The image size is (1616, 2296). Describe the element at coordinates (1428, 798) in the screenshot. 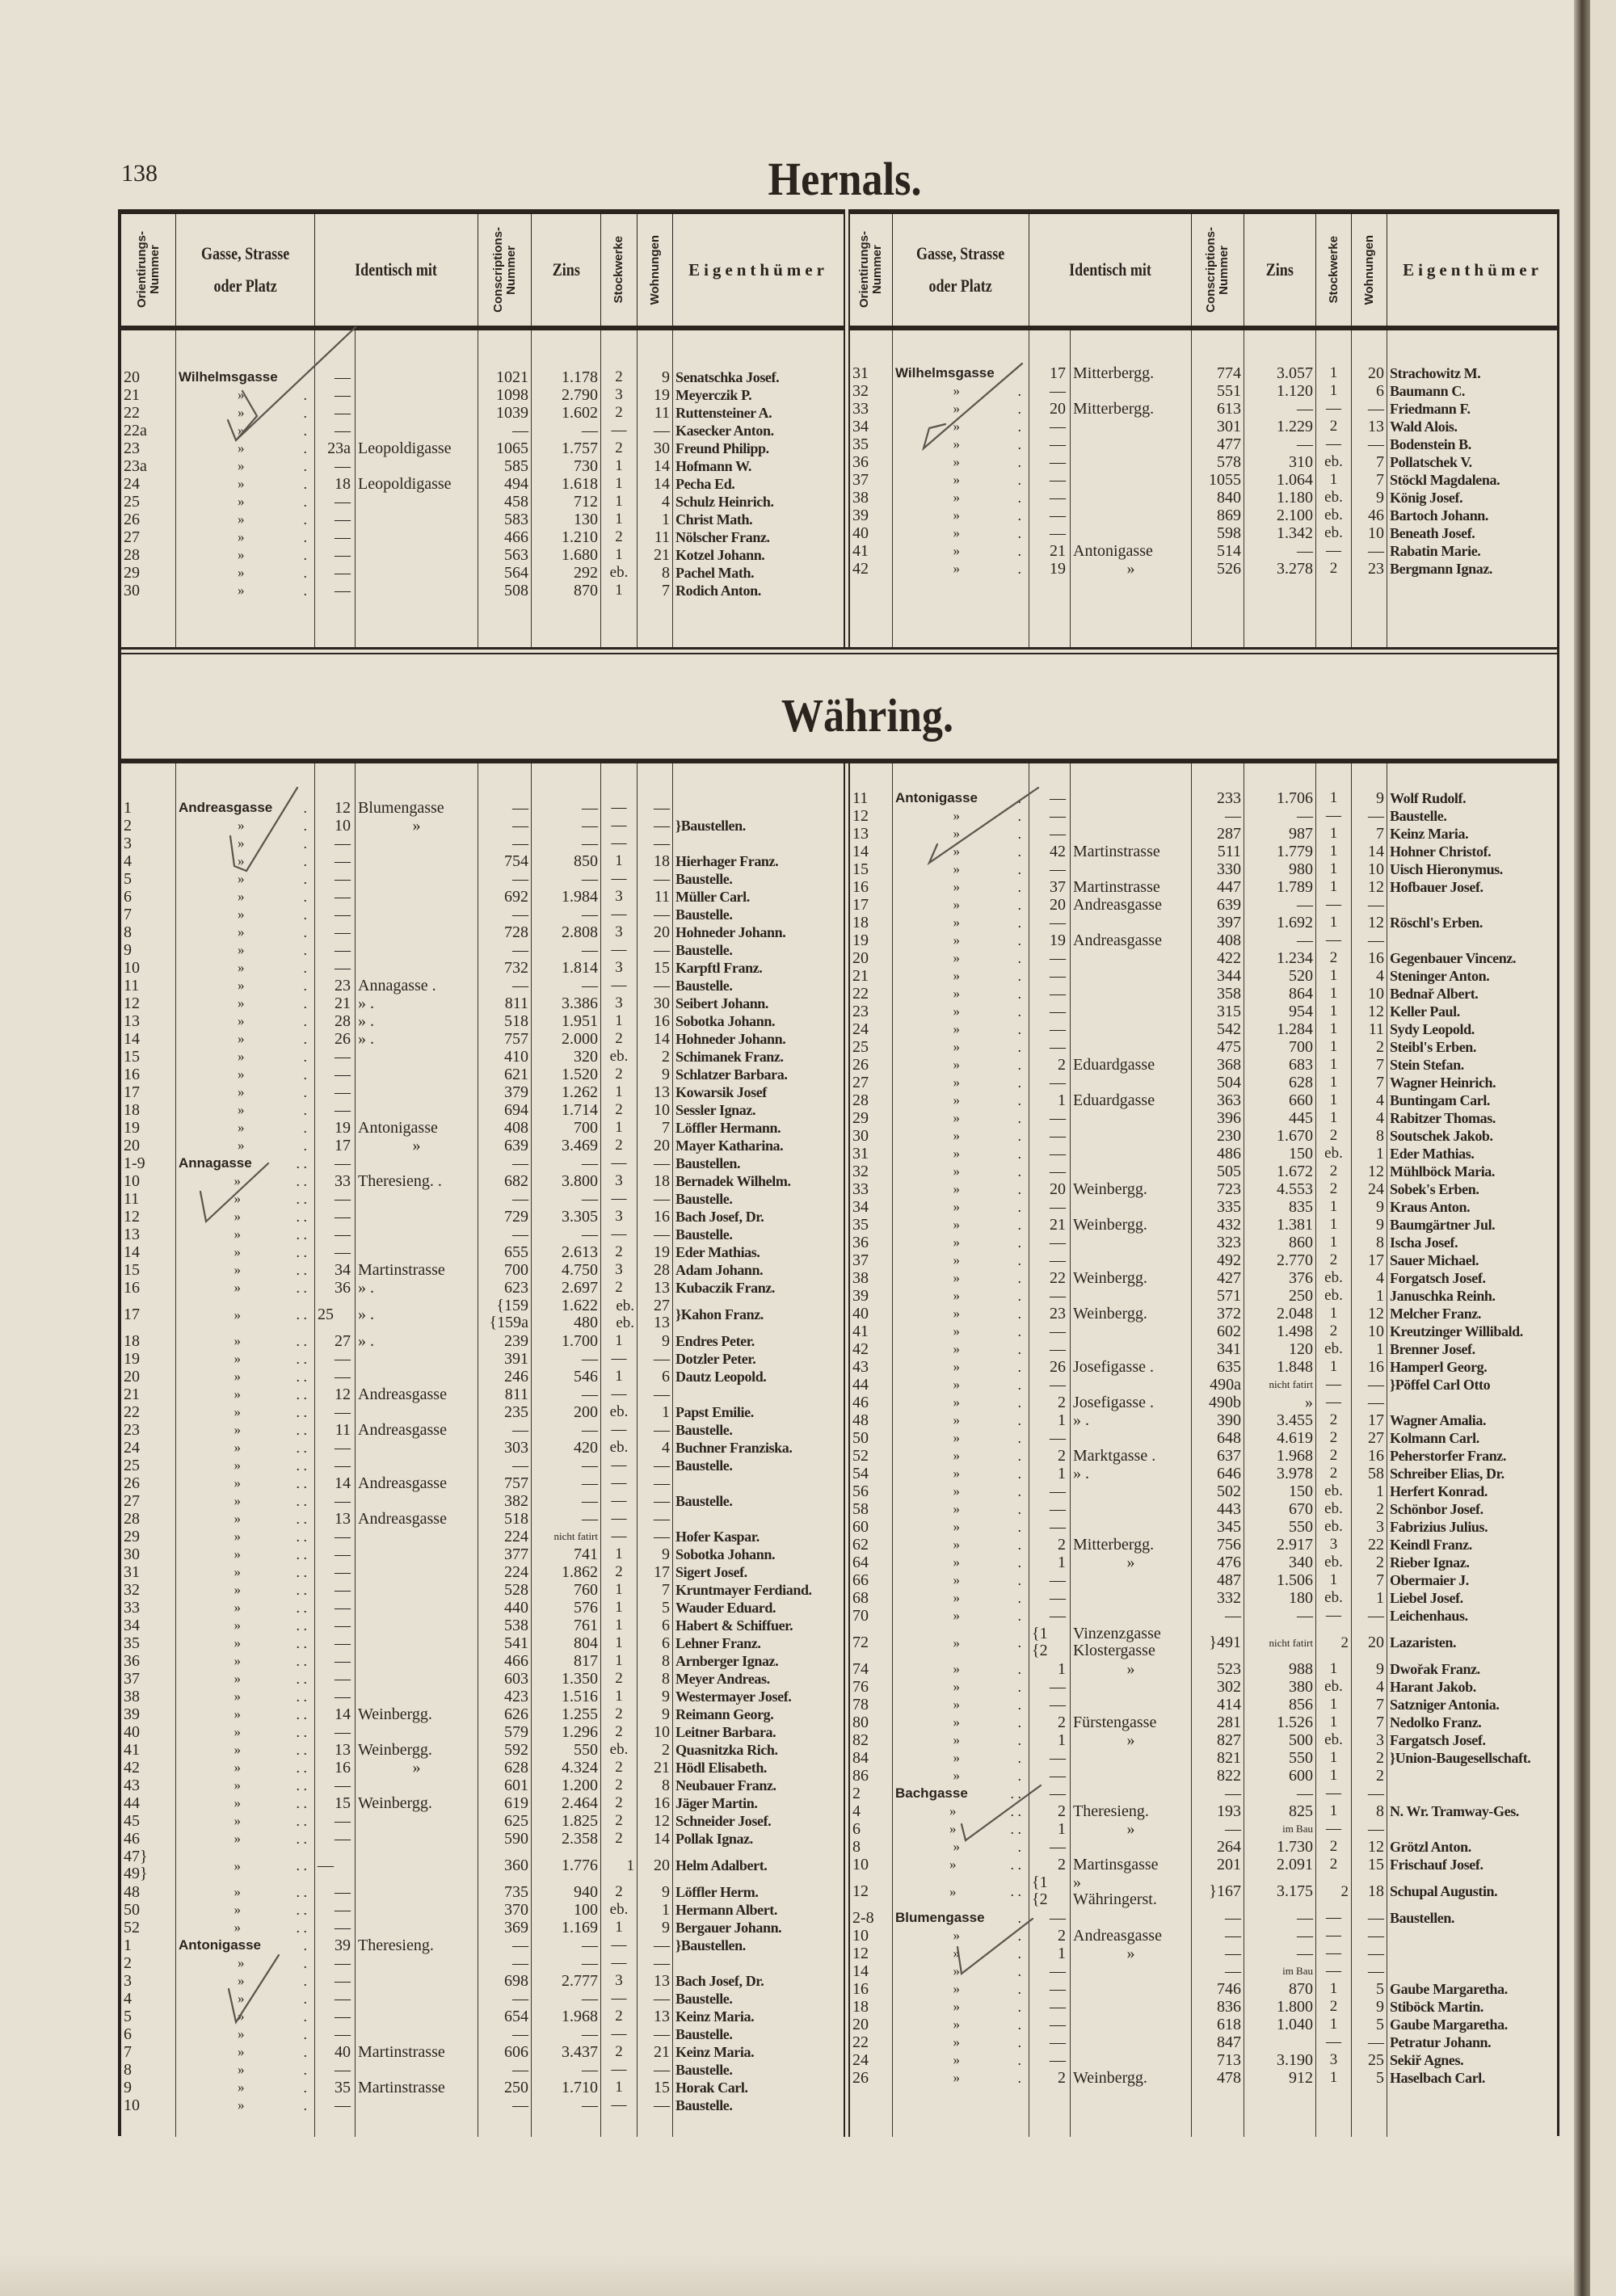

I see `eigenthuemer: Wolf Rudolf.` at that location.